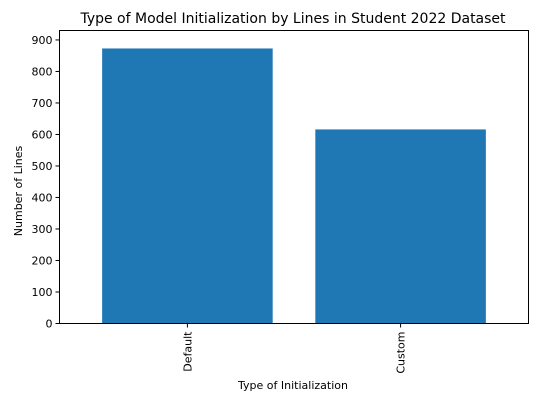 This screenshot has width=540, height=406. What do you see at coordinates (401, 353) in the screenshot?
I see `x-tick-label-custom: Custom` at bounding box center [401, 353].